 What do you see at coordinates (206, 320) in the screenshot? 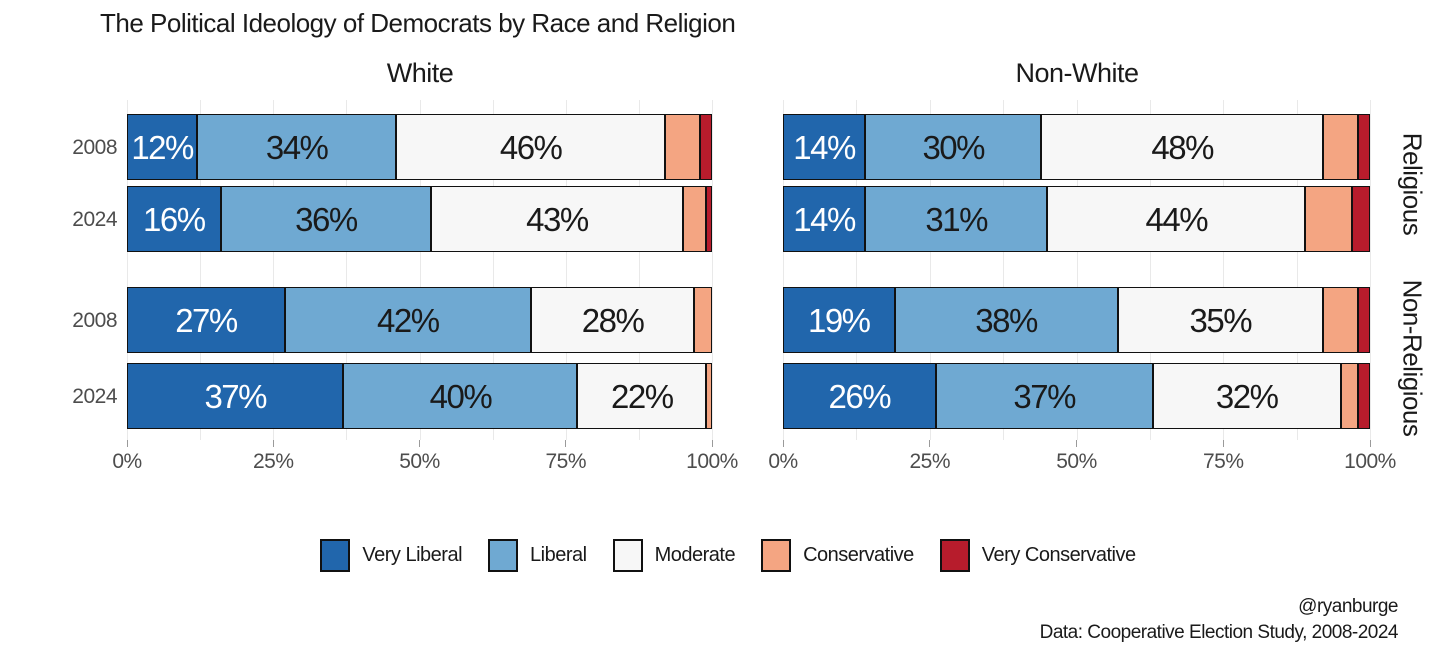
I see `segment-very-liberal: 27%` at bounding box center [206, 320].